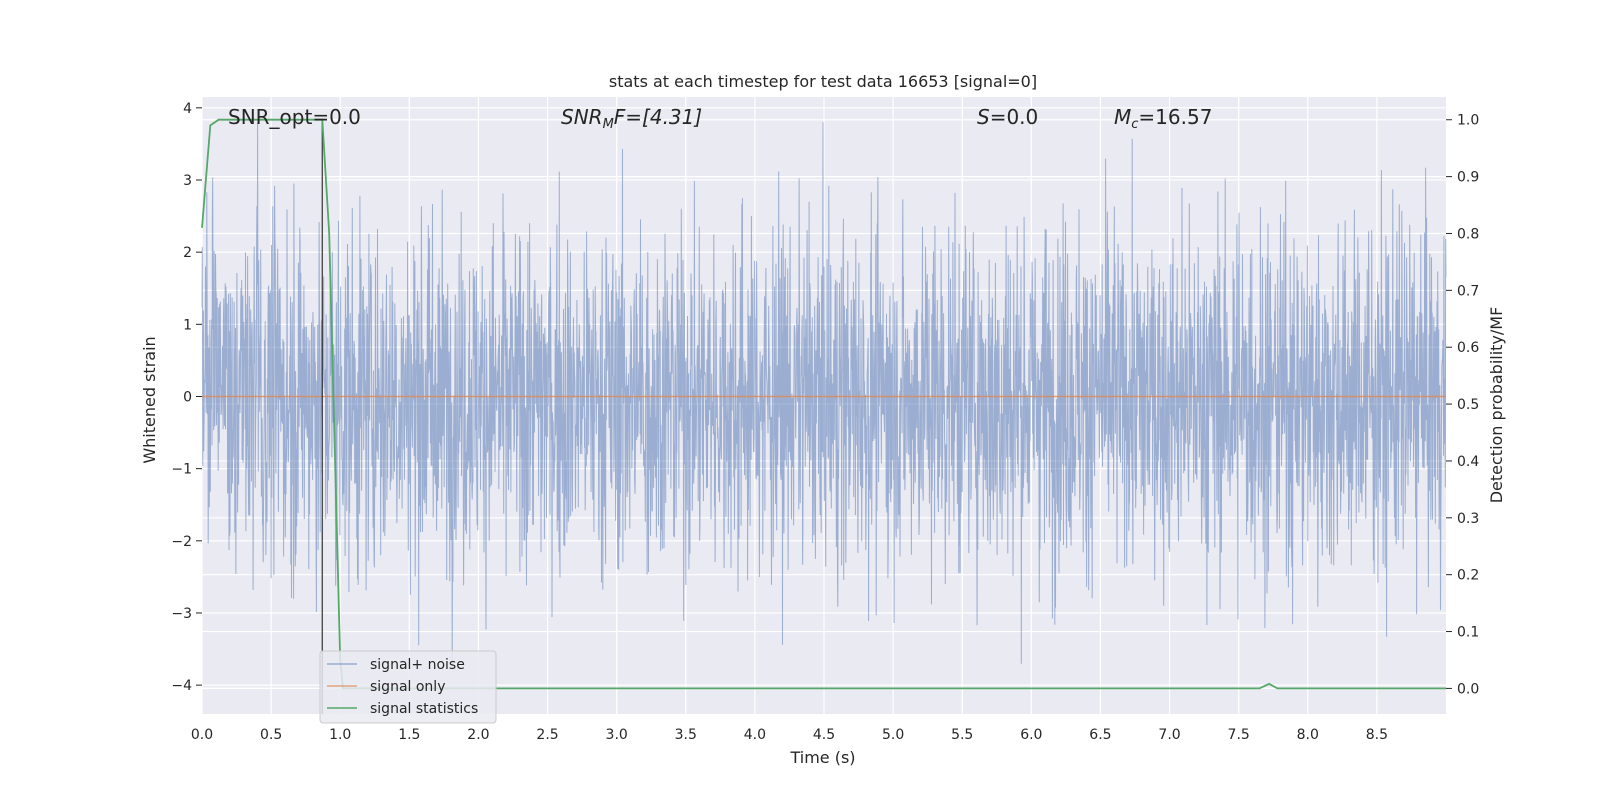 The image size is (1600, 800). Describe the element at coordinates (893, 735) in the screenshot. I see `x-tick-label: 5.0` at that location.